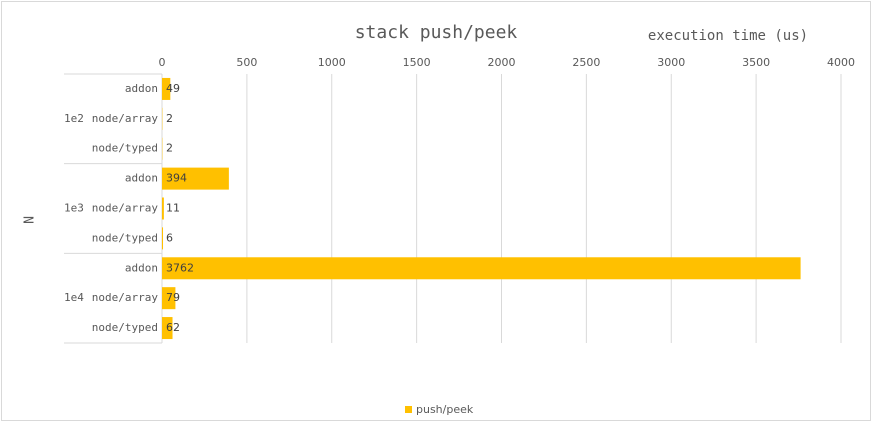 This screenshot has height=422, width=872. What do you see at coordinates (74, 208) in the screenshot?
I see `group-label: 1e3` at bounding box center [74, 208].